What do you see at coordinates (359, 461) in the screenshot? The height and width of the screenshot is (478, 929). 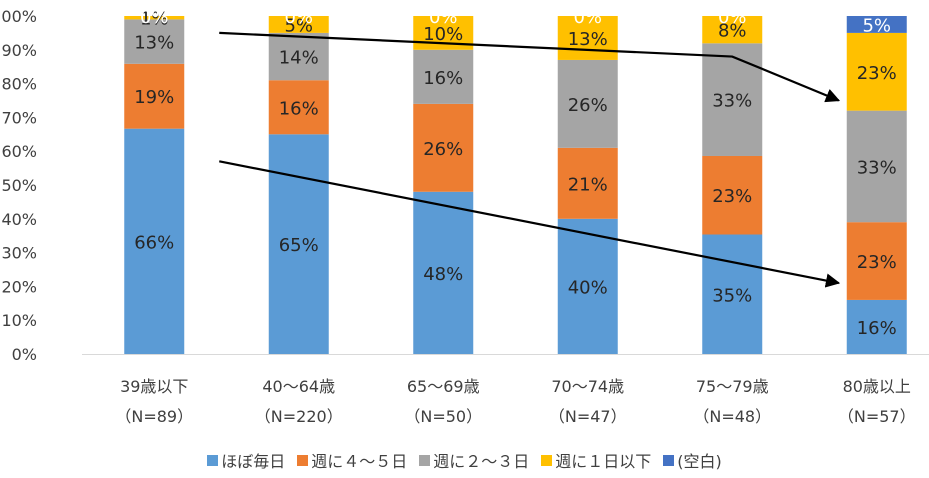 I see `legend-label: 週に４～５日` at bounding box center [359, 461].